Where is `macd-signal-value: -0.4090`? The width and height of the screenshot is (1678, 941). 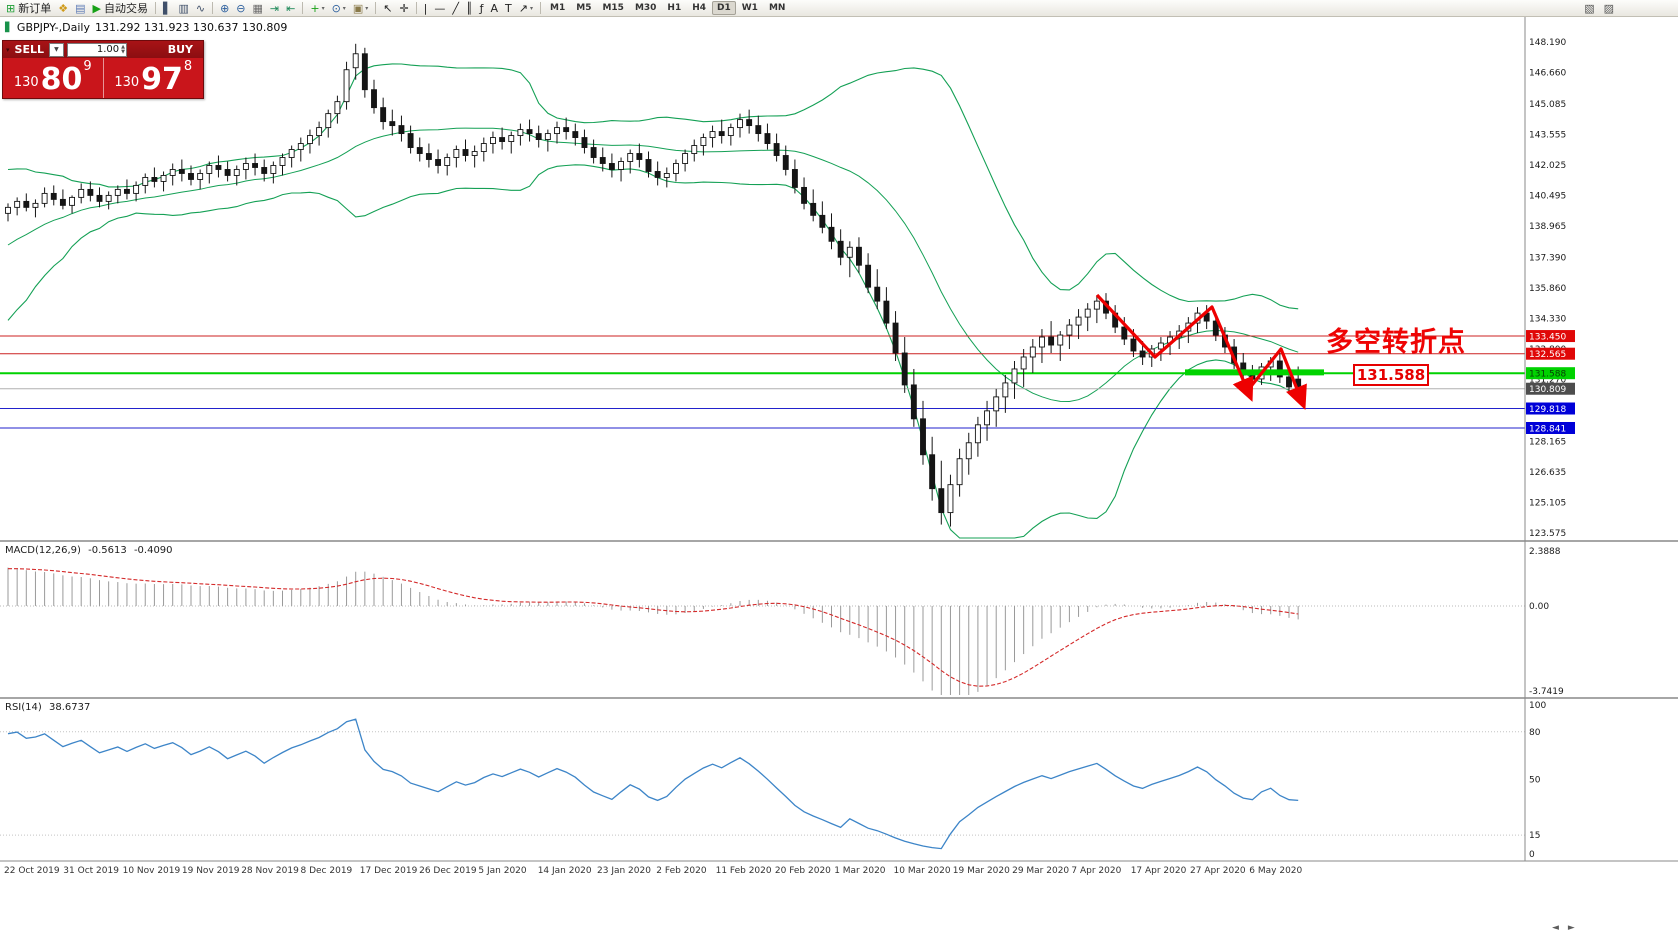
macd-signal-value: -0.4090 is located at coordinates (153, 550).